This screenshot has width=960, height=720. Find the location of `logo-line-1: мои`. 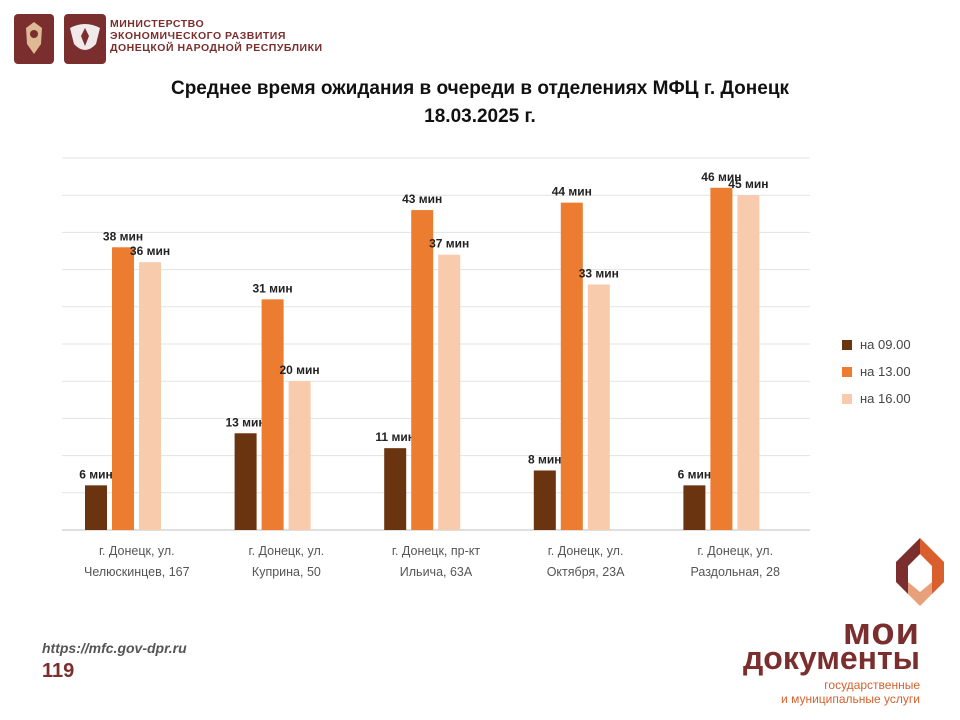

logo-line-1: мои is located at coordinates (881, 632).